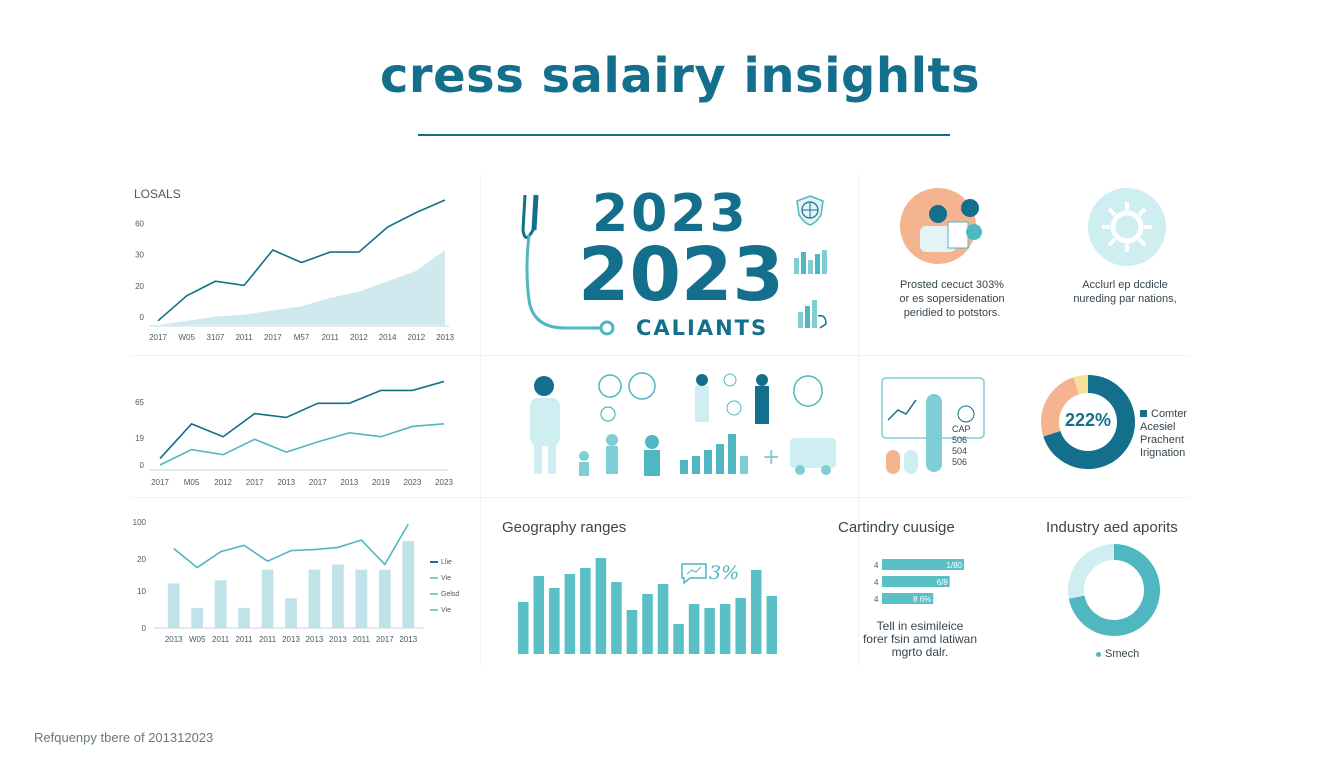 The image size is (1344, 768). What do you see at coordinates (139, 255) in the screenshot?
I see `chart1-ytick: 30` at bounding box center [139, 255].